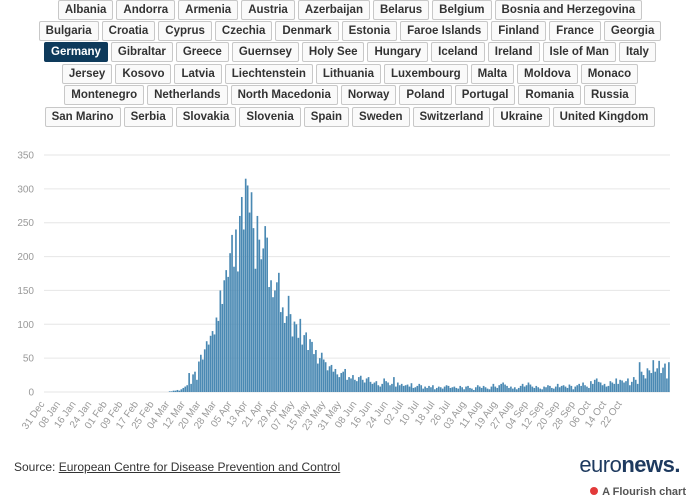  I want to click on country-button-belarus: Belarus, so click(401, 10).